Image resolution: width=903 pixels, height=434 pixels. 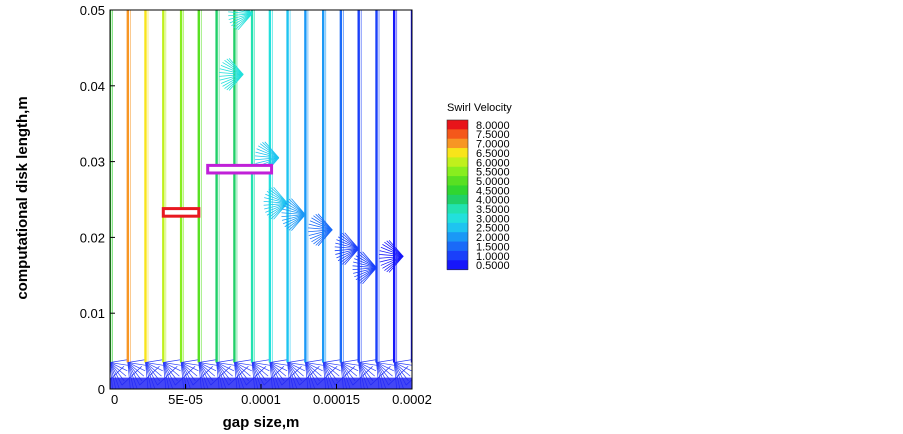 I want to click on y-tick-label: 0.03, so click(x=92, y=162).